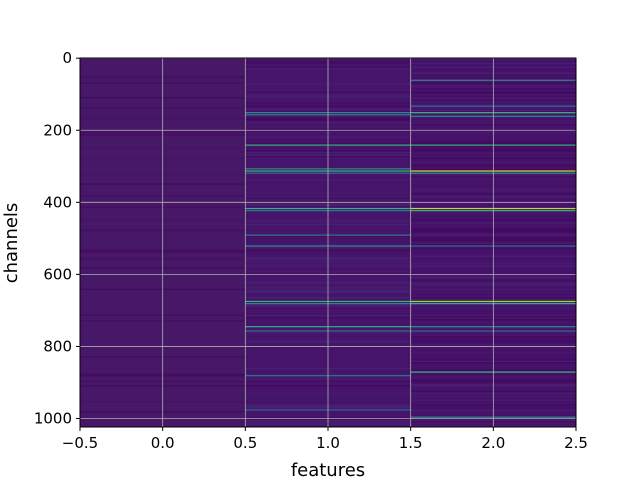 The image size is (640, 480). What do you see at coordinates (57, 238) in the screenshot?
I see `y-axis: 0 200 400 600 800 1000` at bounding box center [57, 238].